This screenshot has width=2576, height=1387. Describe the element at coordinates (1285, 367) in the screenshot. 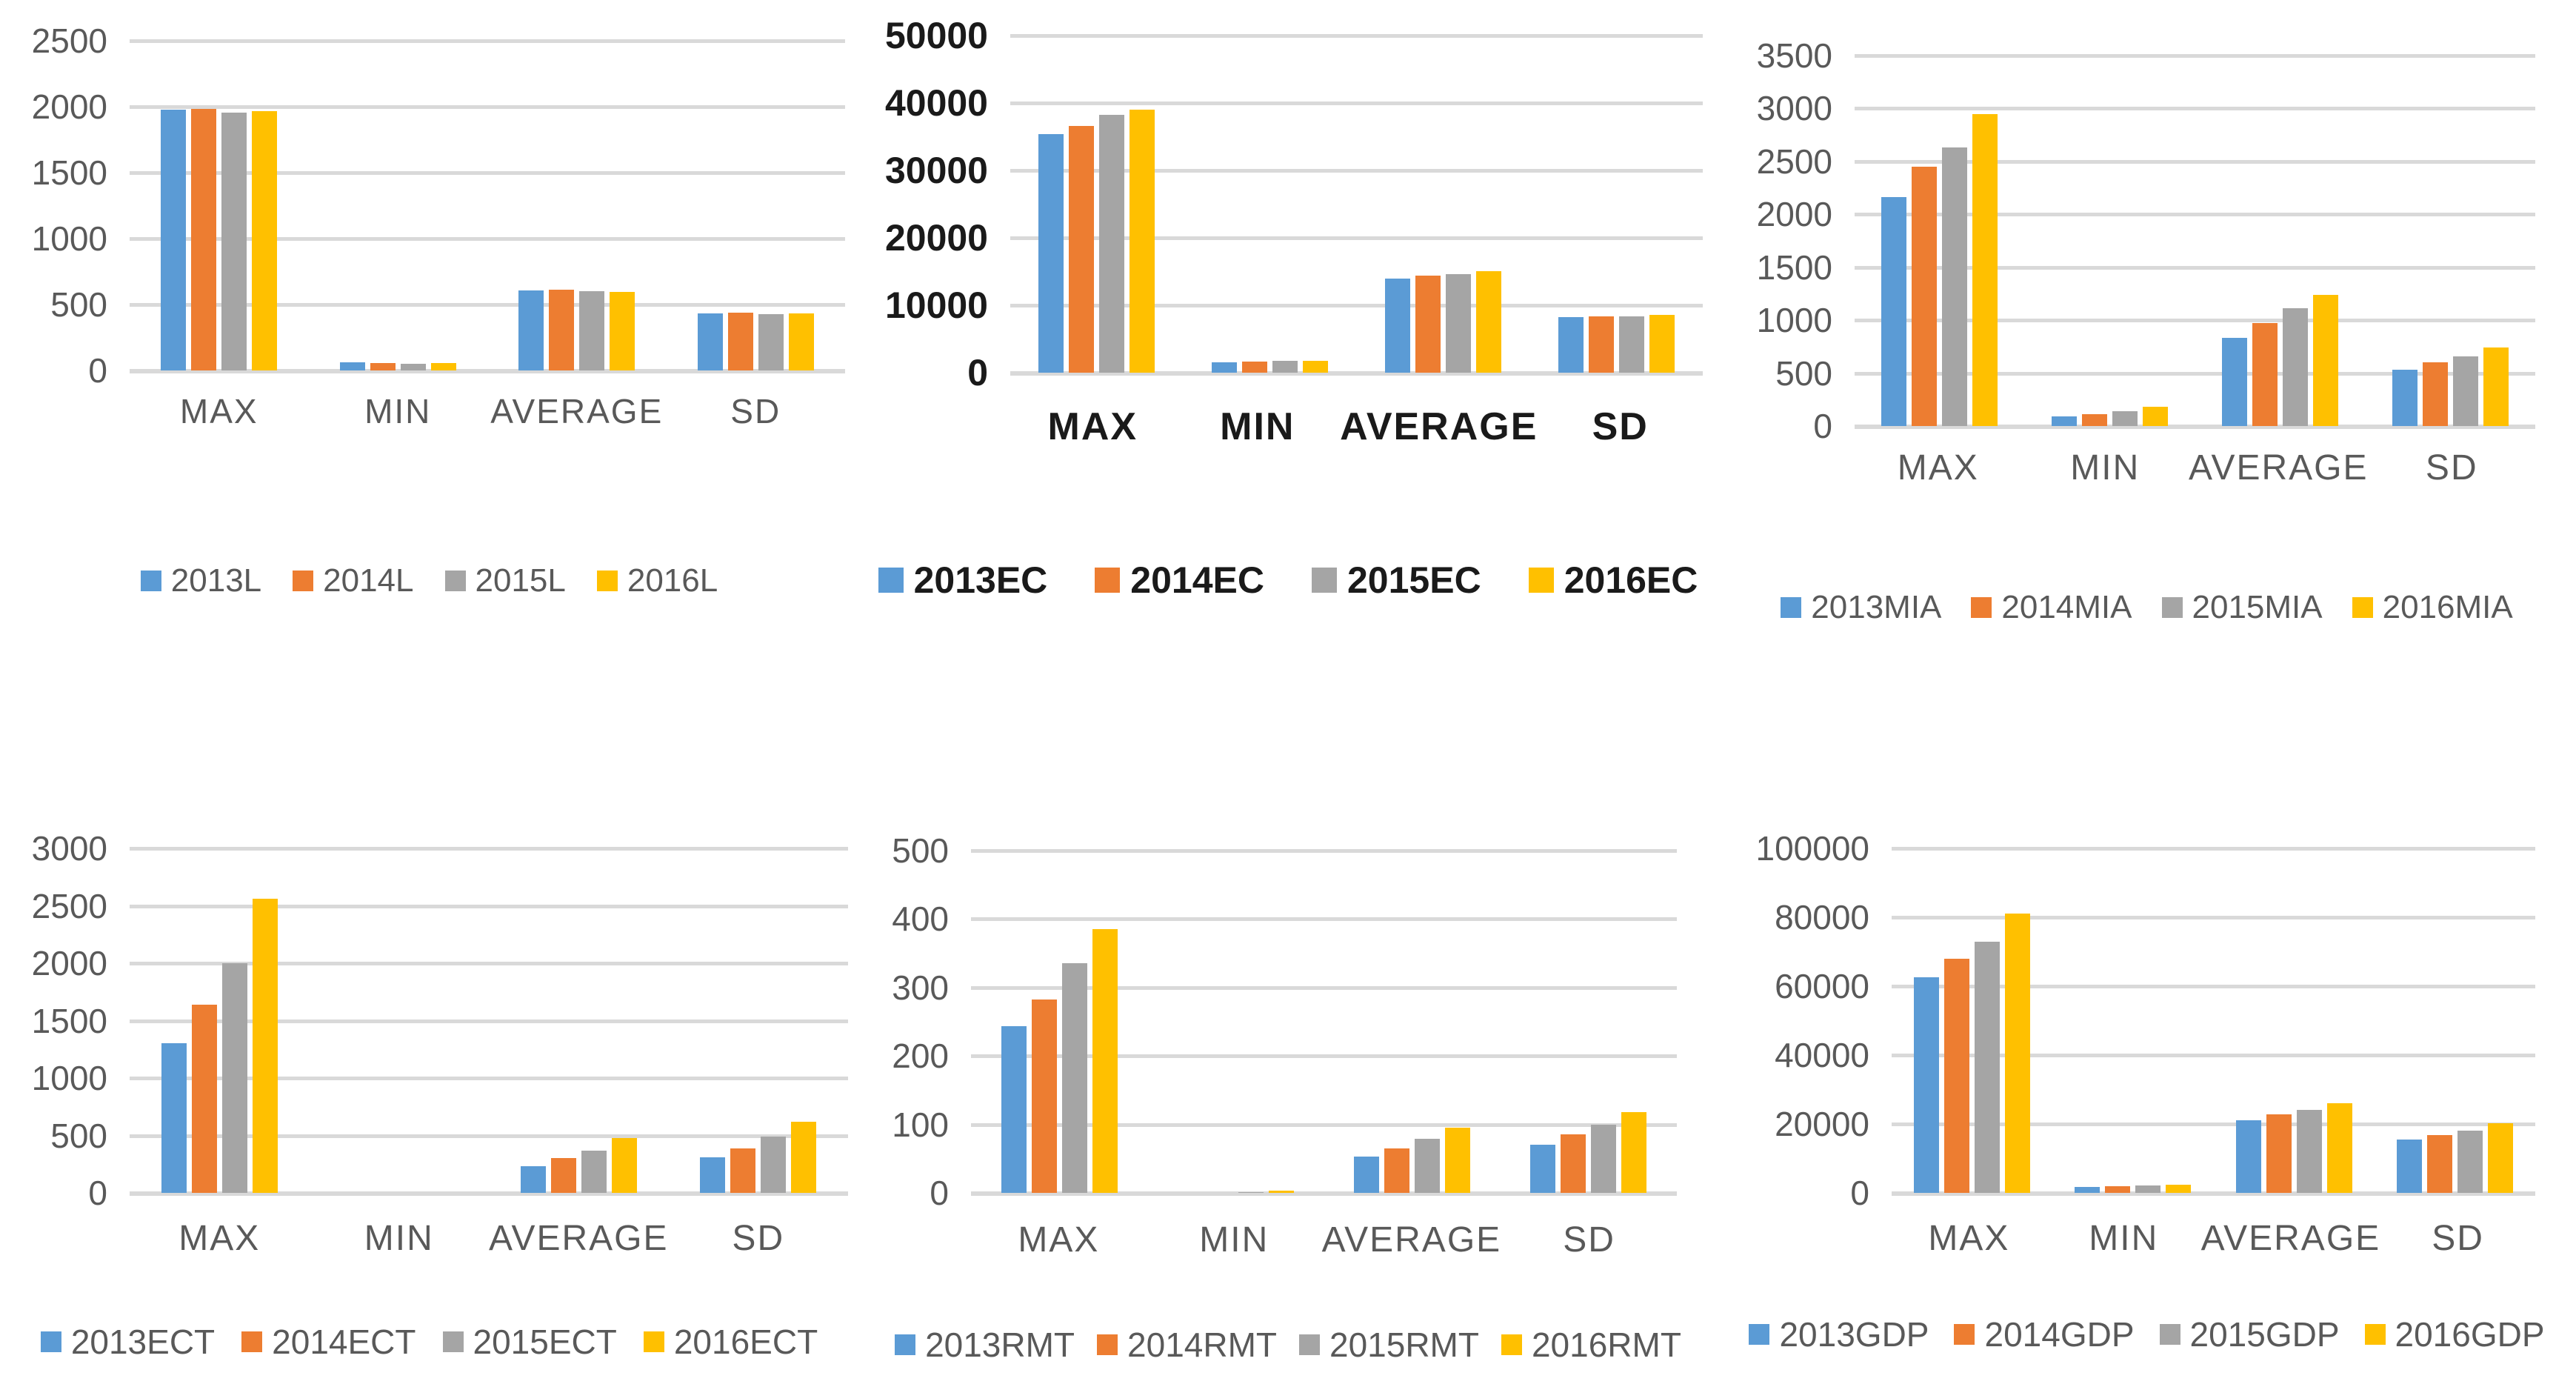

I see `bar-2015EC-min` at that location.